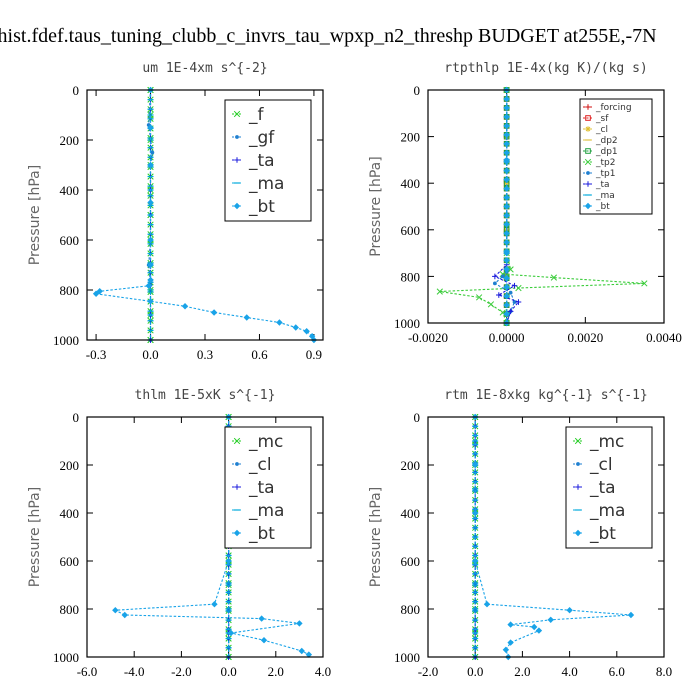 The width and height of the screenshot is (700, 700). Describe the element at coordinates (204, 68) in the screenshot. I see `panel-title: um 1E-4xm s^{-2}` at that location.